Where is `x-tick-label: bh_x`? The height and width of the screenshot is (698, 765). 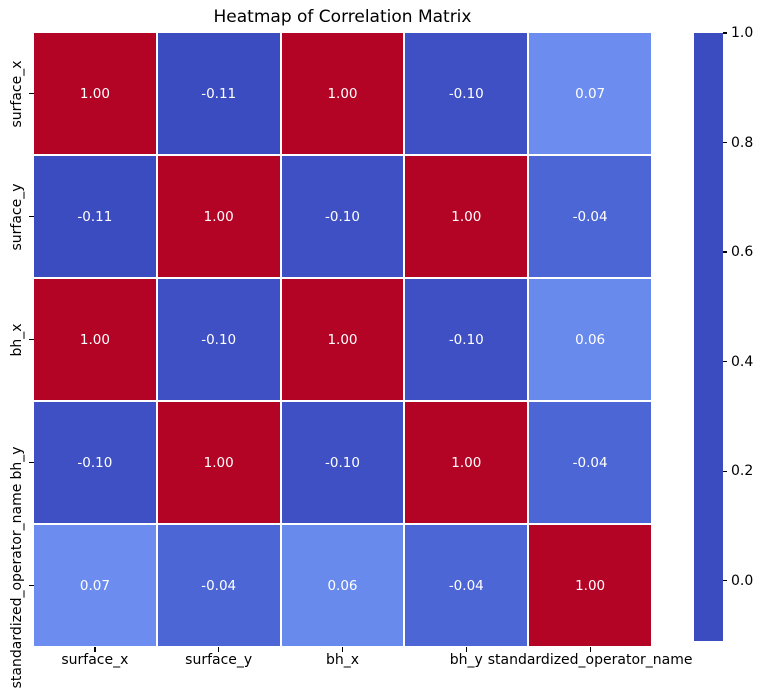 x-tick-label: bh_x is located at coordinates (342, 660).